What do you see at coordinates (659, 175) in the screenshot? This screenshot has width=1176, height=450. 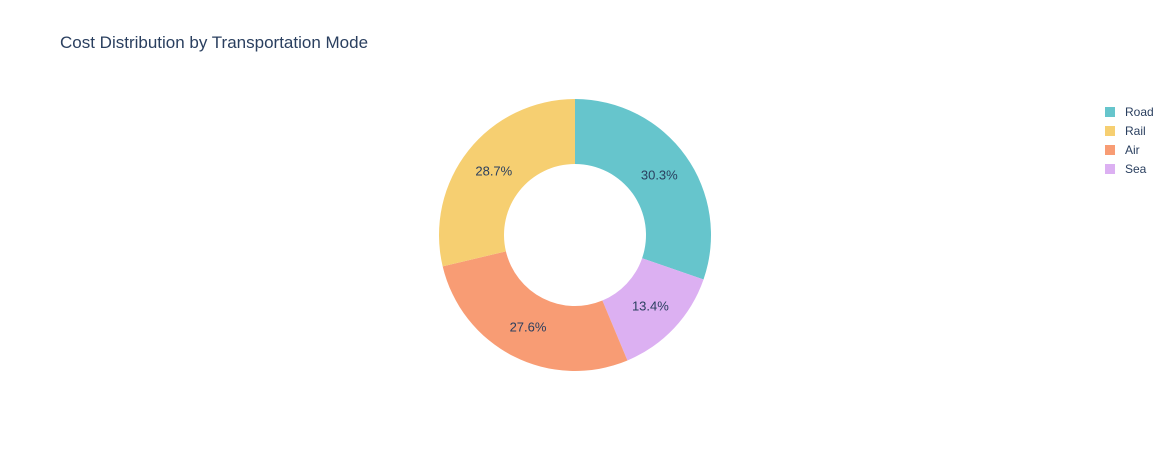 I see `slice-percent-label-road: 30.3%` at bounding box center [659, 175].